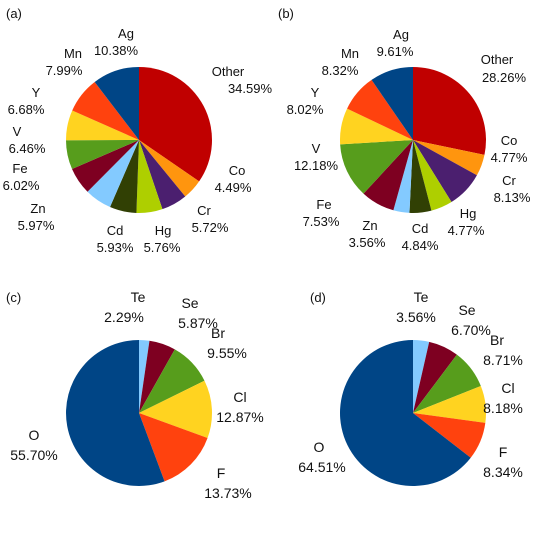 The image size is (552, 552). Describe the element at coordinates (115, 247) in the screenshot. I see `slice-value-label: 5.93%` at that location.